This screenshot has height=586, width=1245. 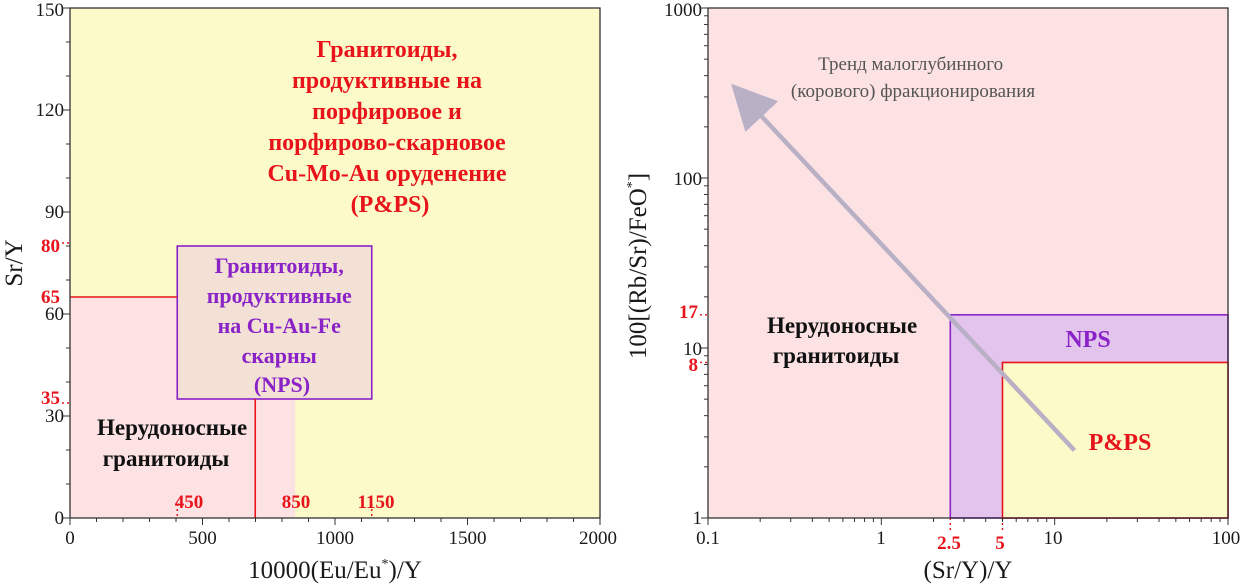 What do you see at coordinates (70, 538) in the screenshot?
I see `left-x-tick-label: 0` at bounding box center [70, 538].